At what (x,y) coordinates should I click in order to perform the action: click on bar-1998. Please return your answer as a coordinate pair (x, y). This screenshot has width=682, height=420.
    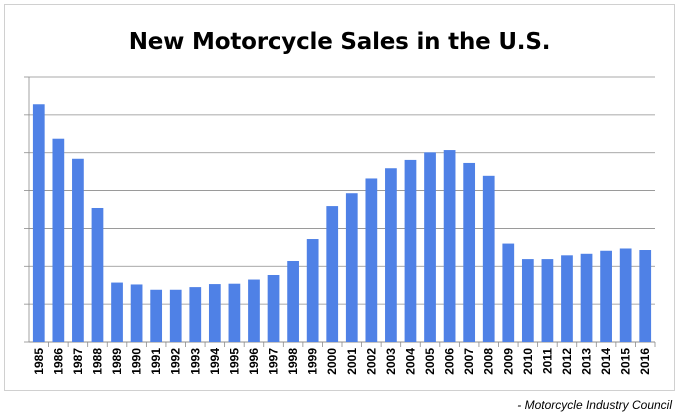
    Looking at the image, I should click on (293, 301).